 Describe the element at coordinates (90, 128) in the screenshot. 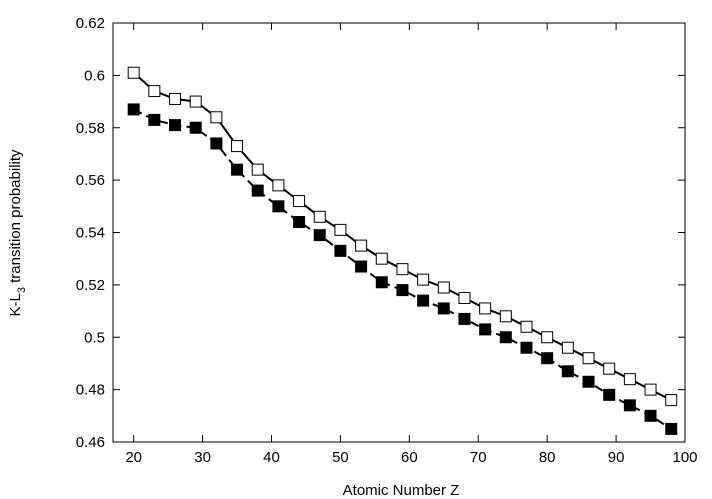

I see `y-tick-label: 0.58` at that location.